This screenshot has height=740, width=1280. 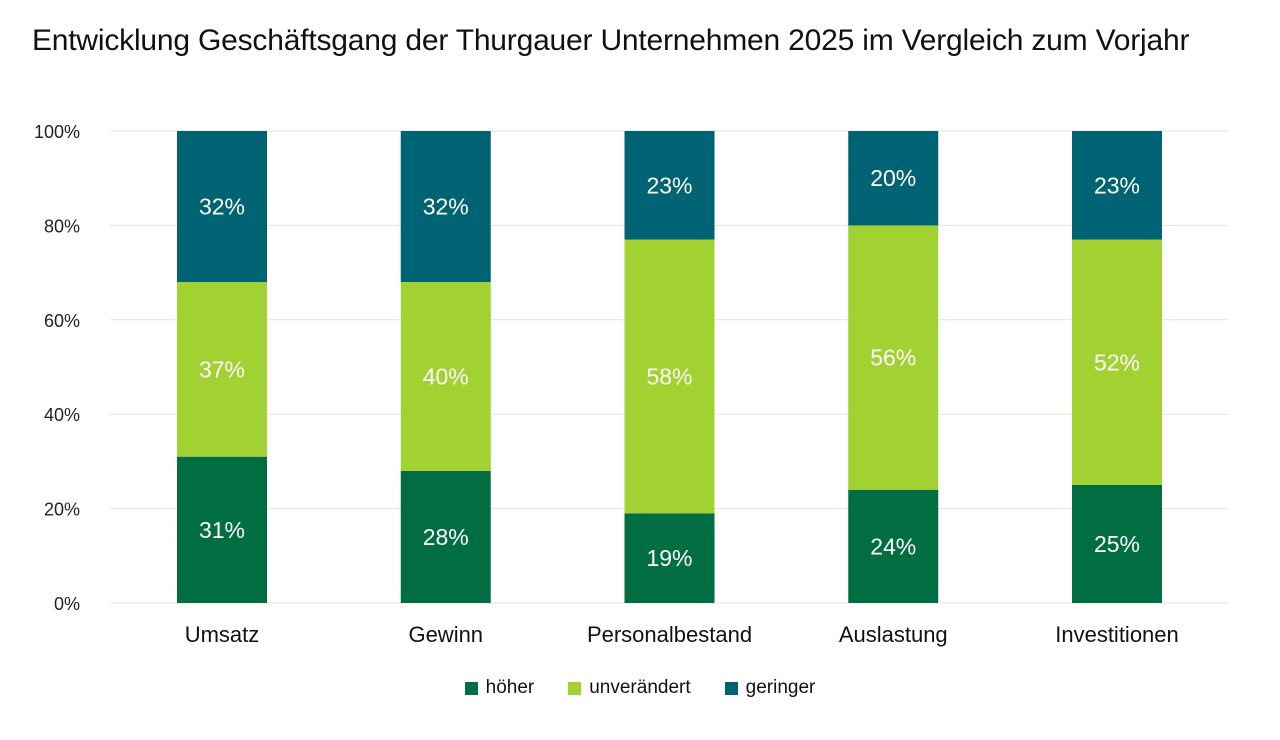 What do you see at coordinates (669, 634) in the screenshot?
I see `x-tick-label: Personalbestand` at bounding box center [669, 634].